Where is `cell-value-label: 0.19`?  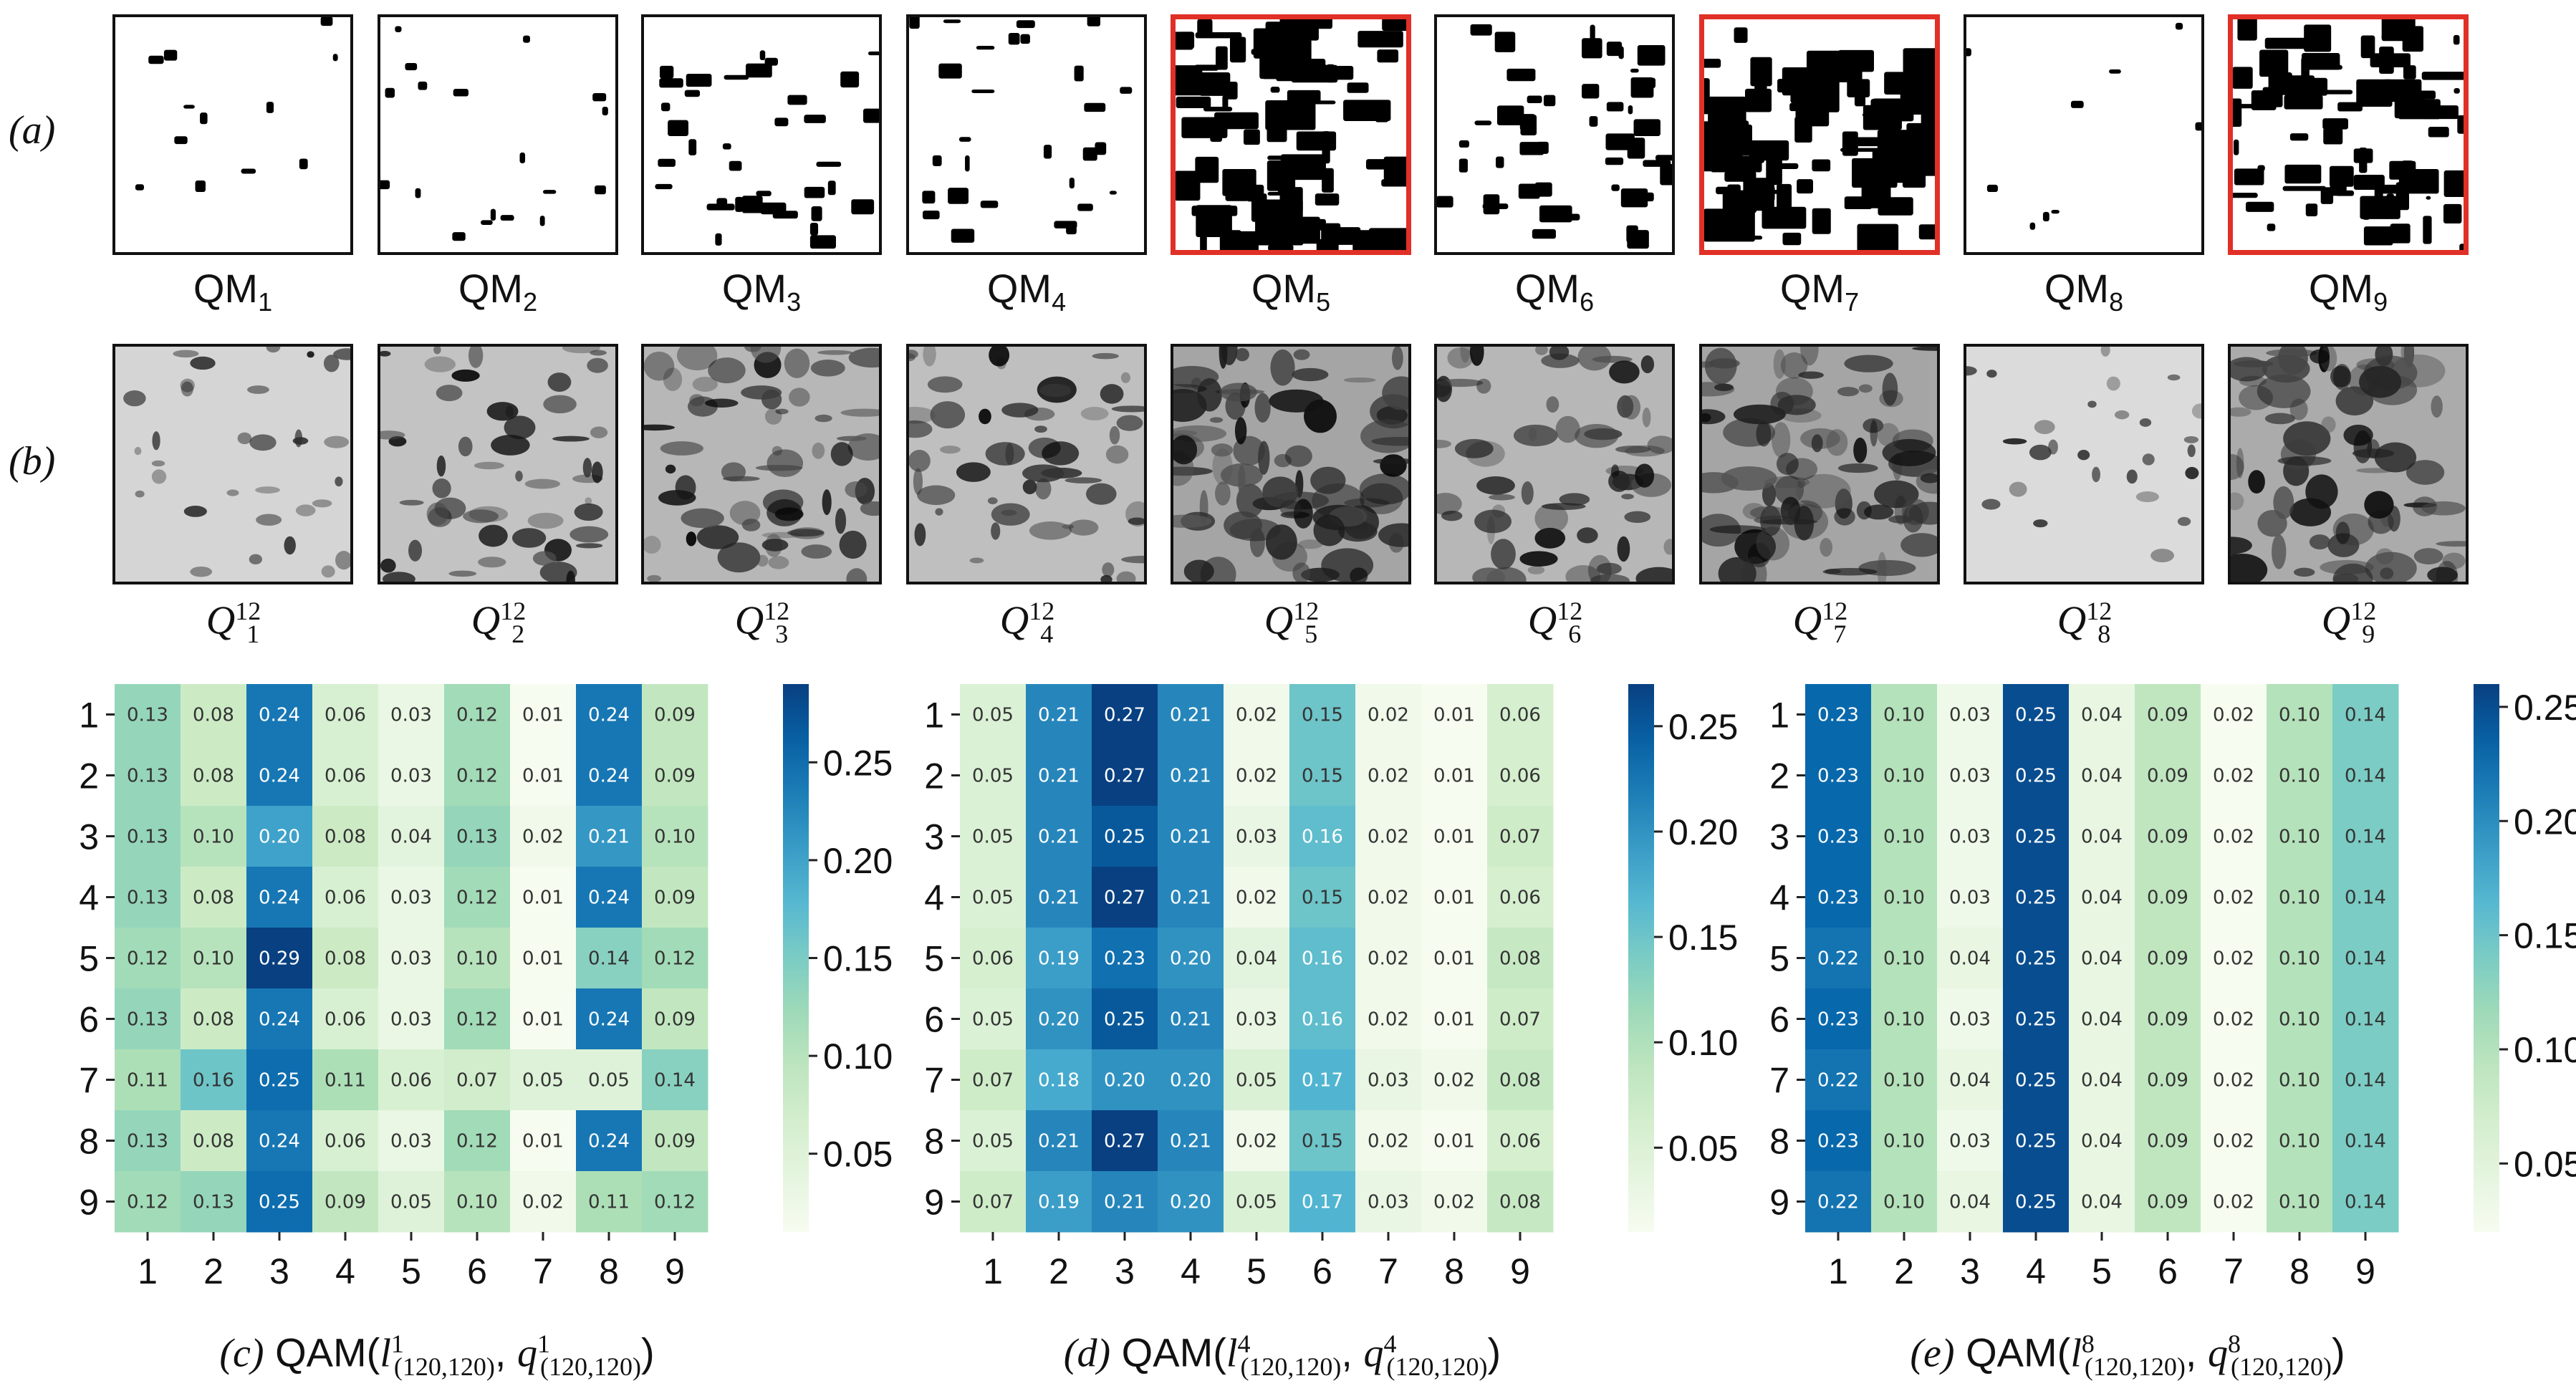 cell-value-label: 0.19 is located at coordinates (1059, 959).